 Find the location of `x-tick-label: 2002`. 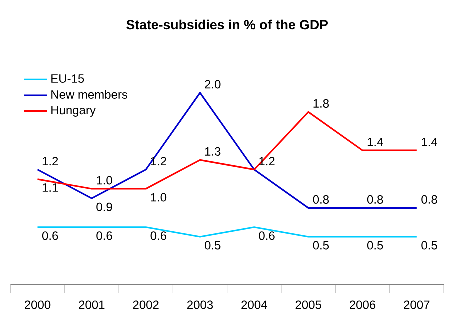

x-tick-label: 2002 is located at coordinates (146, 305).